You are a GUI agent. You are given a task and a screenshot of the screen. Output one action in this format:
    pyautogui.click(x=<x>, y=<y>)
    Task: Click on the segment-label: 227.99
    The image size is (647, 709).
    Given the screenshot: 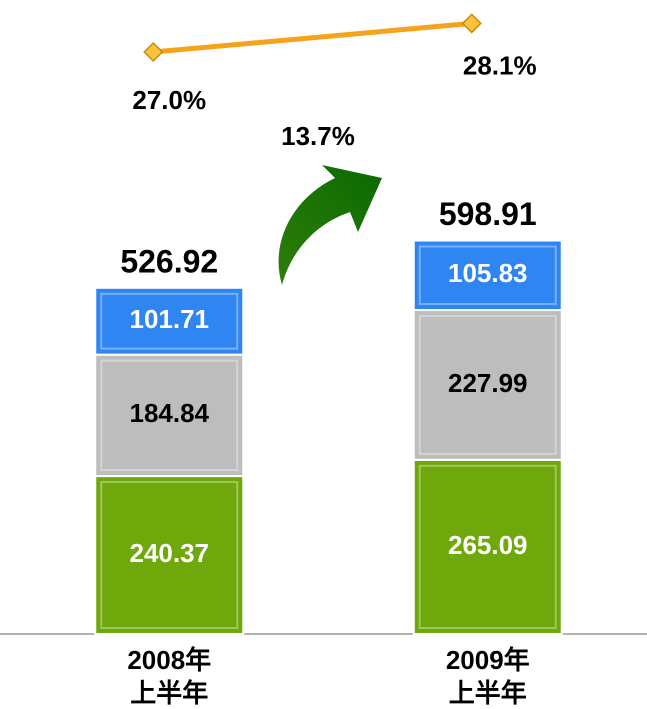 What is the action you would take?
    pyautogui.click(x=488, y=383)
    